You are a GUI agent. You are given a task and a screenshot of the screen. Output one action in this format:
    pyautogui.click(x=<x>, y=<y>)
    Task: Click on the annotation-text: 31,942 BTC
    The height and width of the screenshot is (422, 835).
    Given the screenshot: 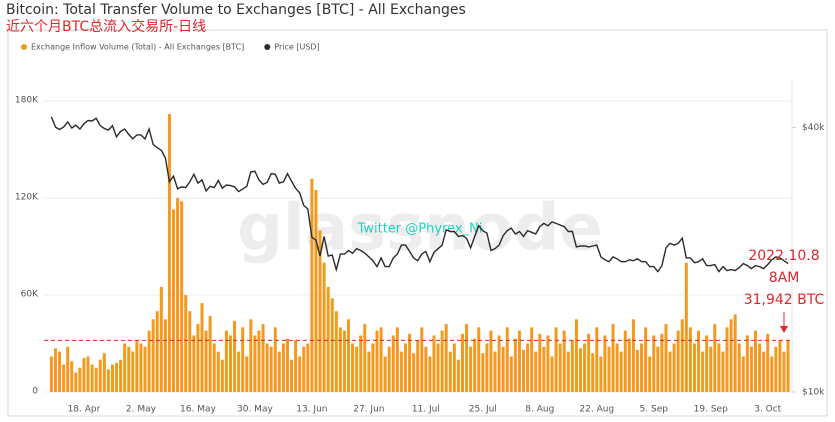 What is the action you would take?
    pyautogui.click(x=784, y=300)
    